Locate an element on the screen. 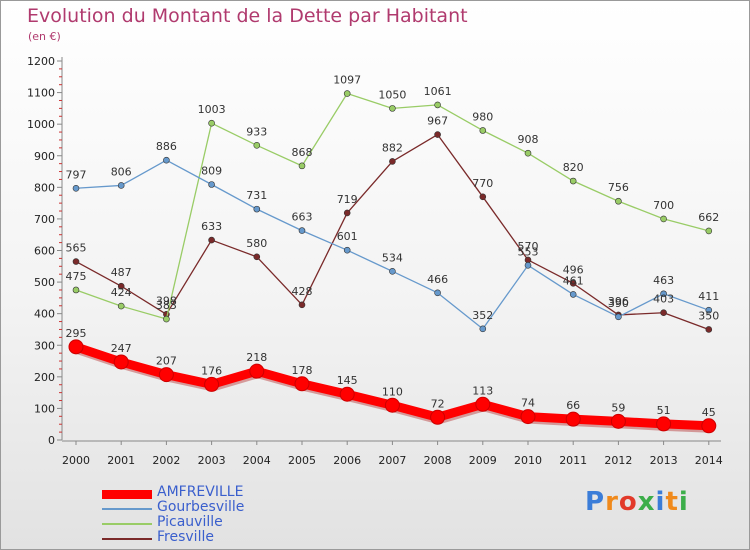 Image resolution: width=750 pixels, height=550 pixels. y-tick-label: 1200 is located at coordinates (41, 61).